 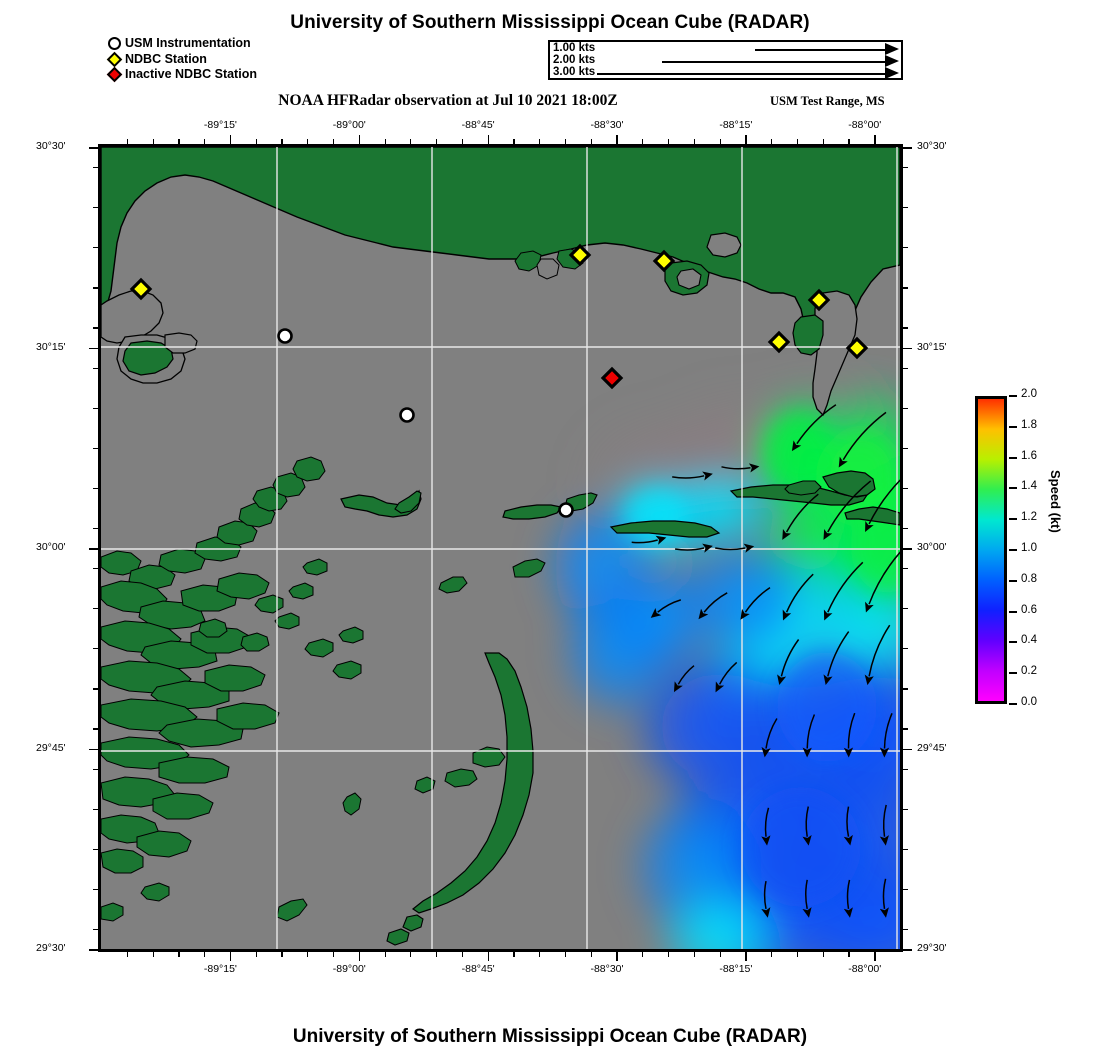 What do you see at coordinates (865, 969) in the screenshot?
I see `axis-label: -88°00'` at bounding box center [865, 969].